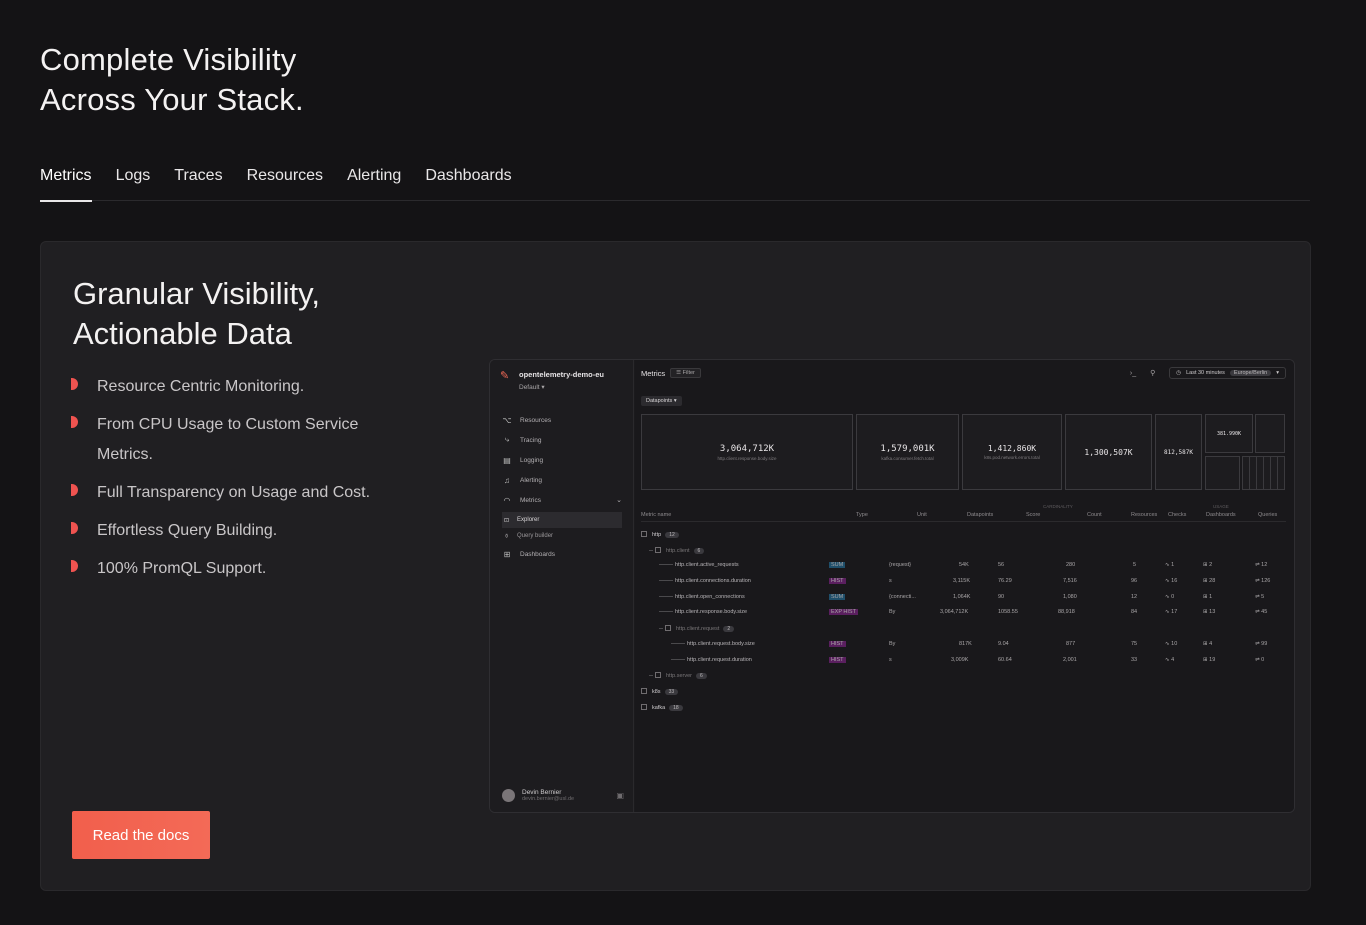  What do you see at coordinates (963, 551) in the screenshot?
I see `tree-row: http.client 6` at bounding box center [963, 551].